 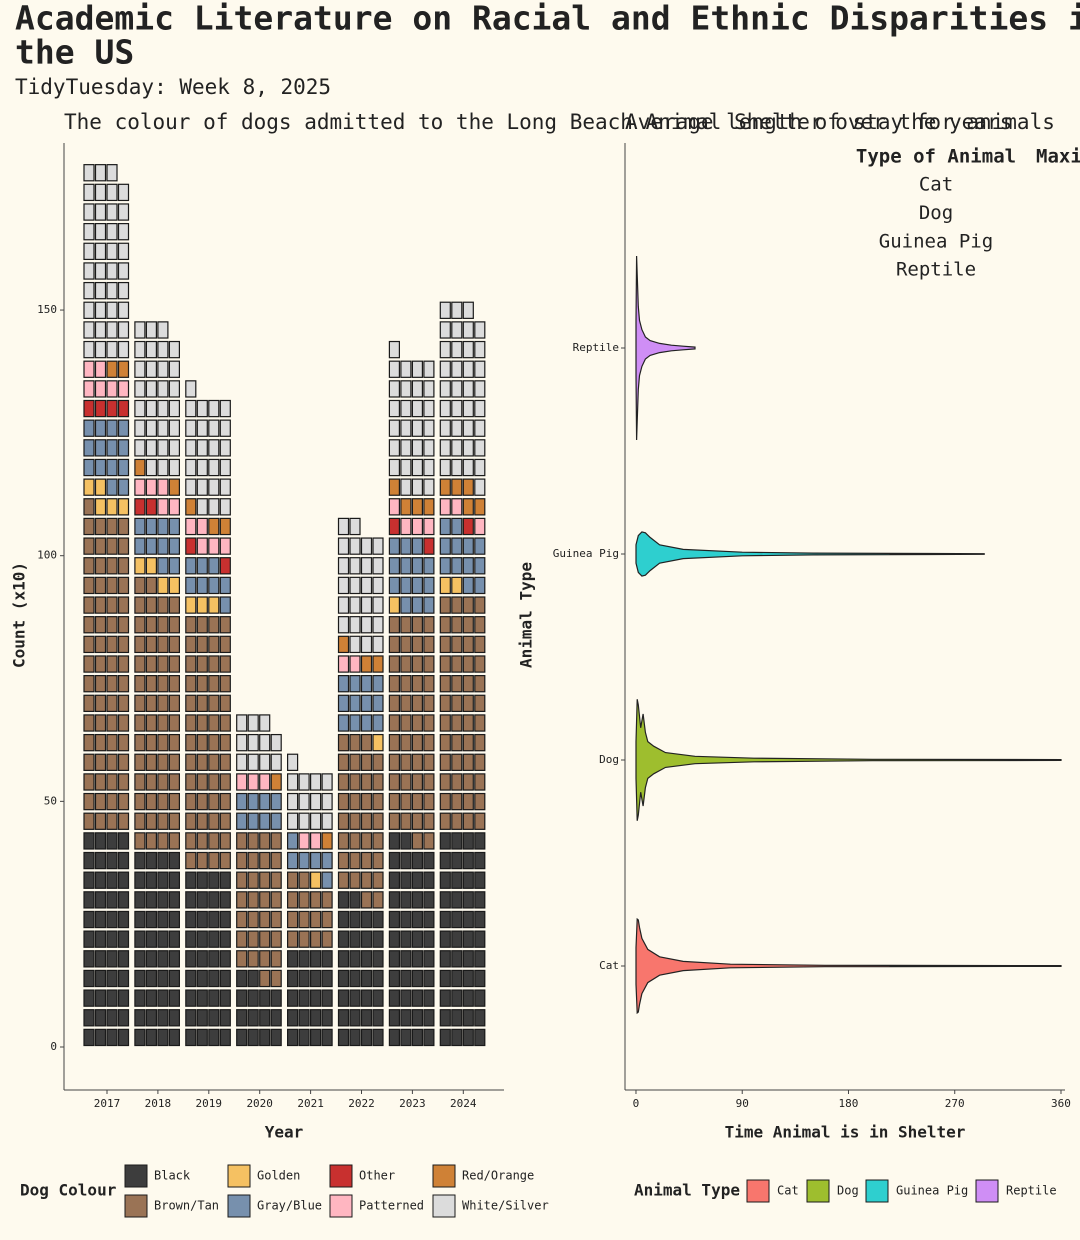 What do you see at coordinates (47, 555) in the screenshot?
I see `y-tick-label: 100` at bounding box center [47, 555].